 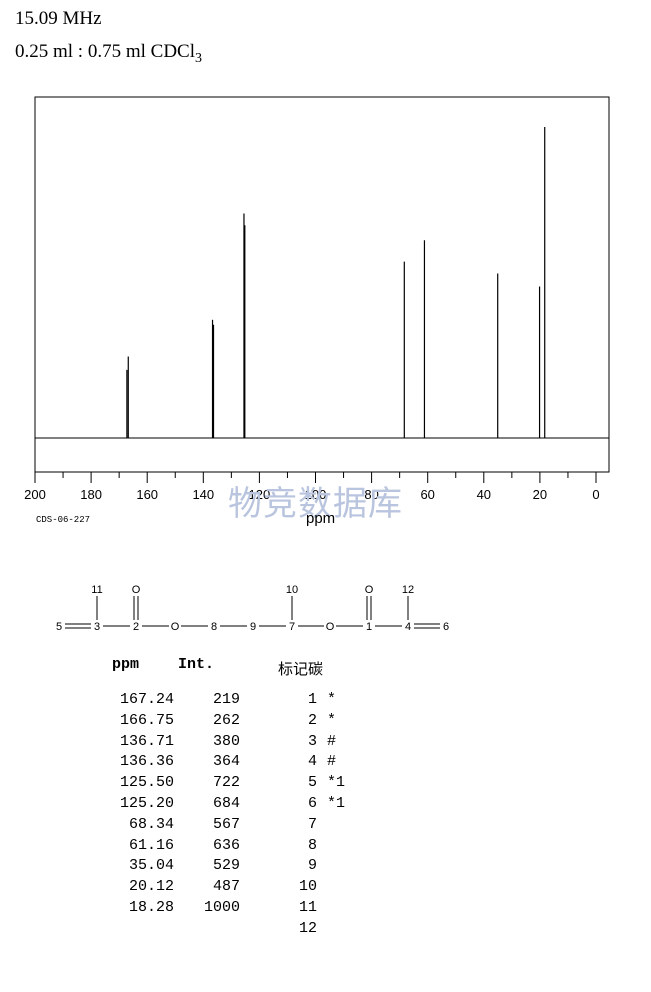 I want to click on table-cell: 1, so click(x=312, y=699).